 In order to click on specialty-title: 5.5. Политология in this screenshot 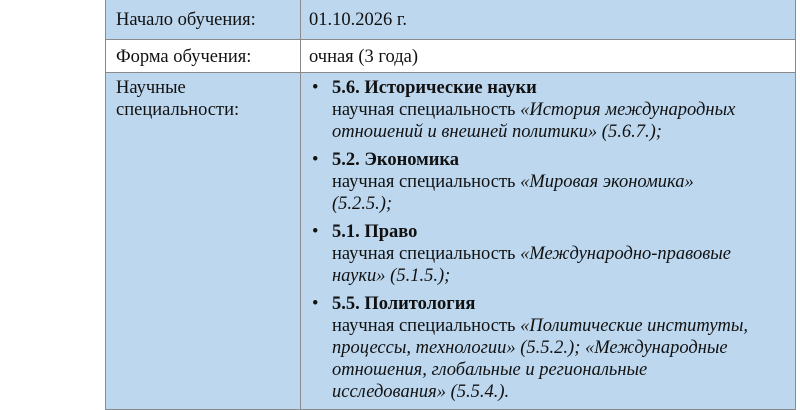, I will do `click(404, 303)`.